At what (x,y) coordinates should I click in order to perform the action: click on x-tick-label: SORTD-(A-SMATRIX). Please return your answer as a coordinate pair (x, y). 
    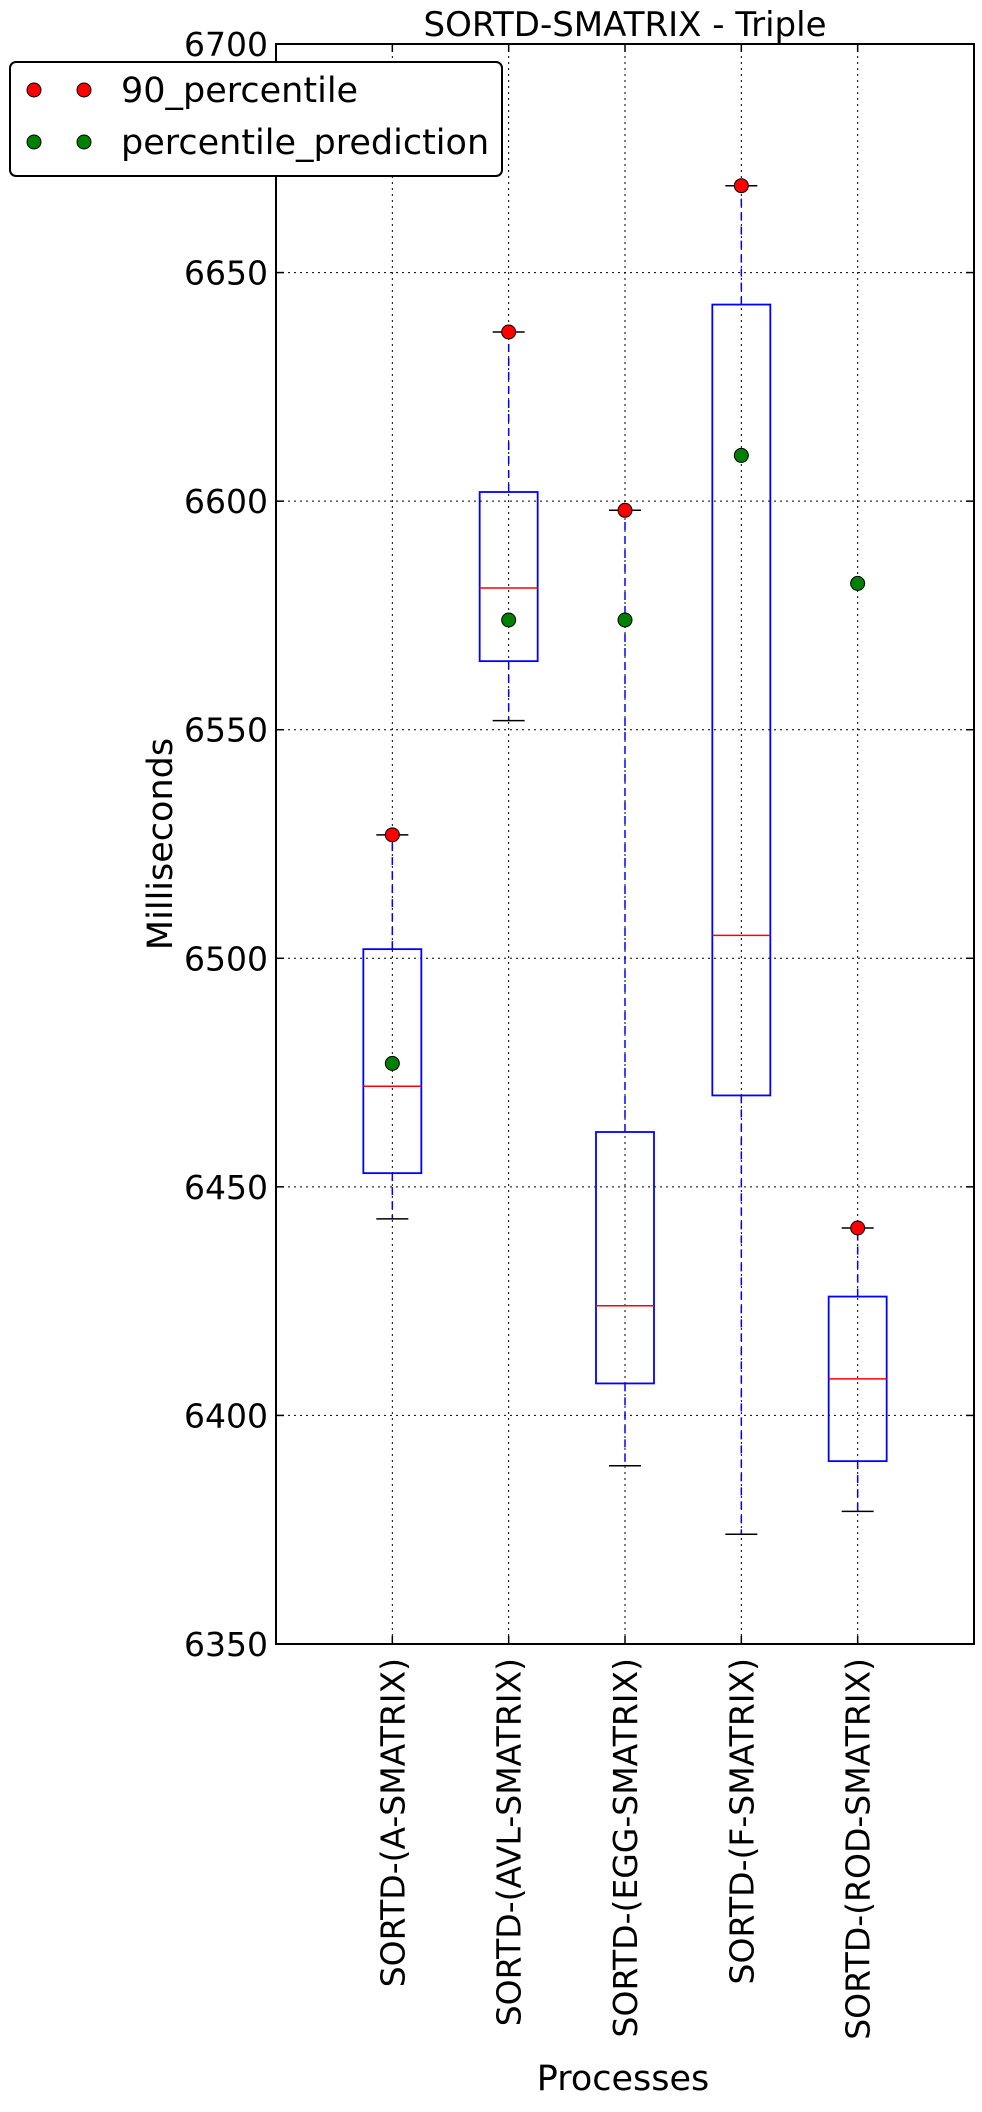
    Looking at the image, I should click on (392, 1822).